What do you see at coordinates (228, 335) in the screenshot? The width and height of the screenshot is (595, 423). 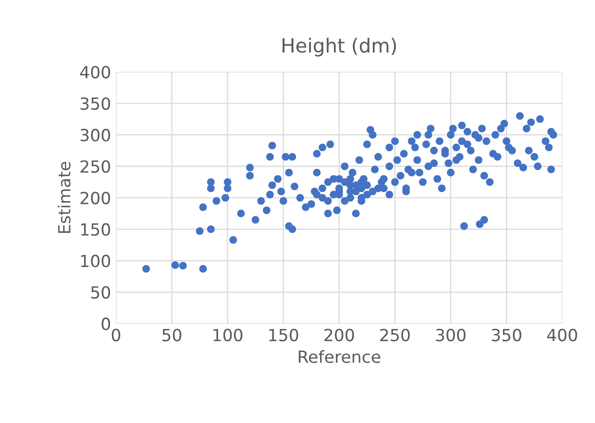 I see `x-tick-label: 100` at bounding box center [228, 335].